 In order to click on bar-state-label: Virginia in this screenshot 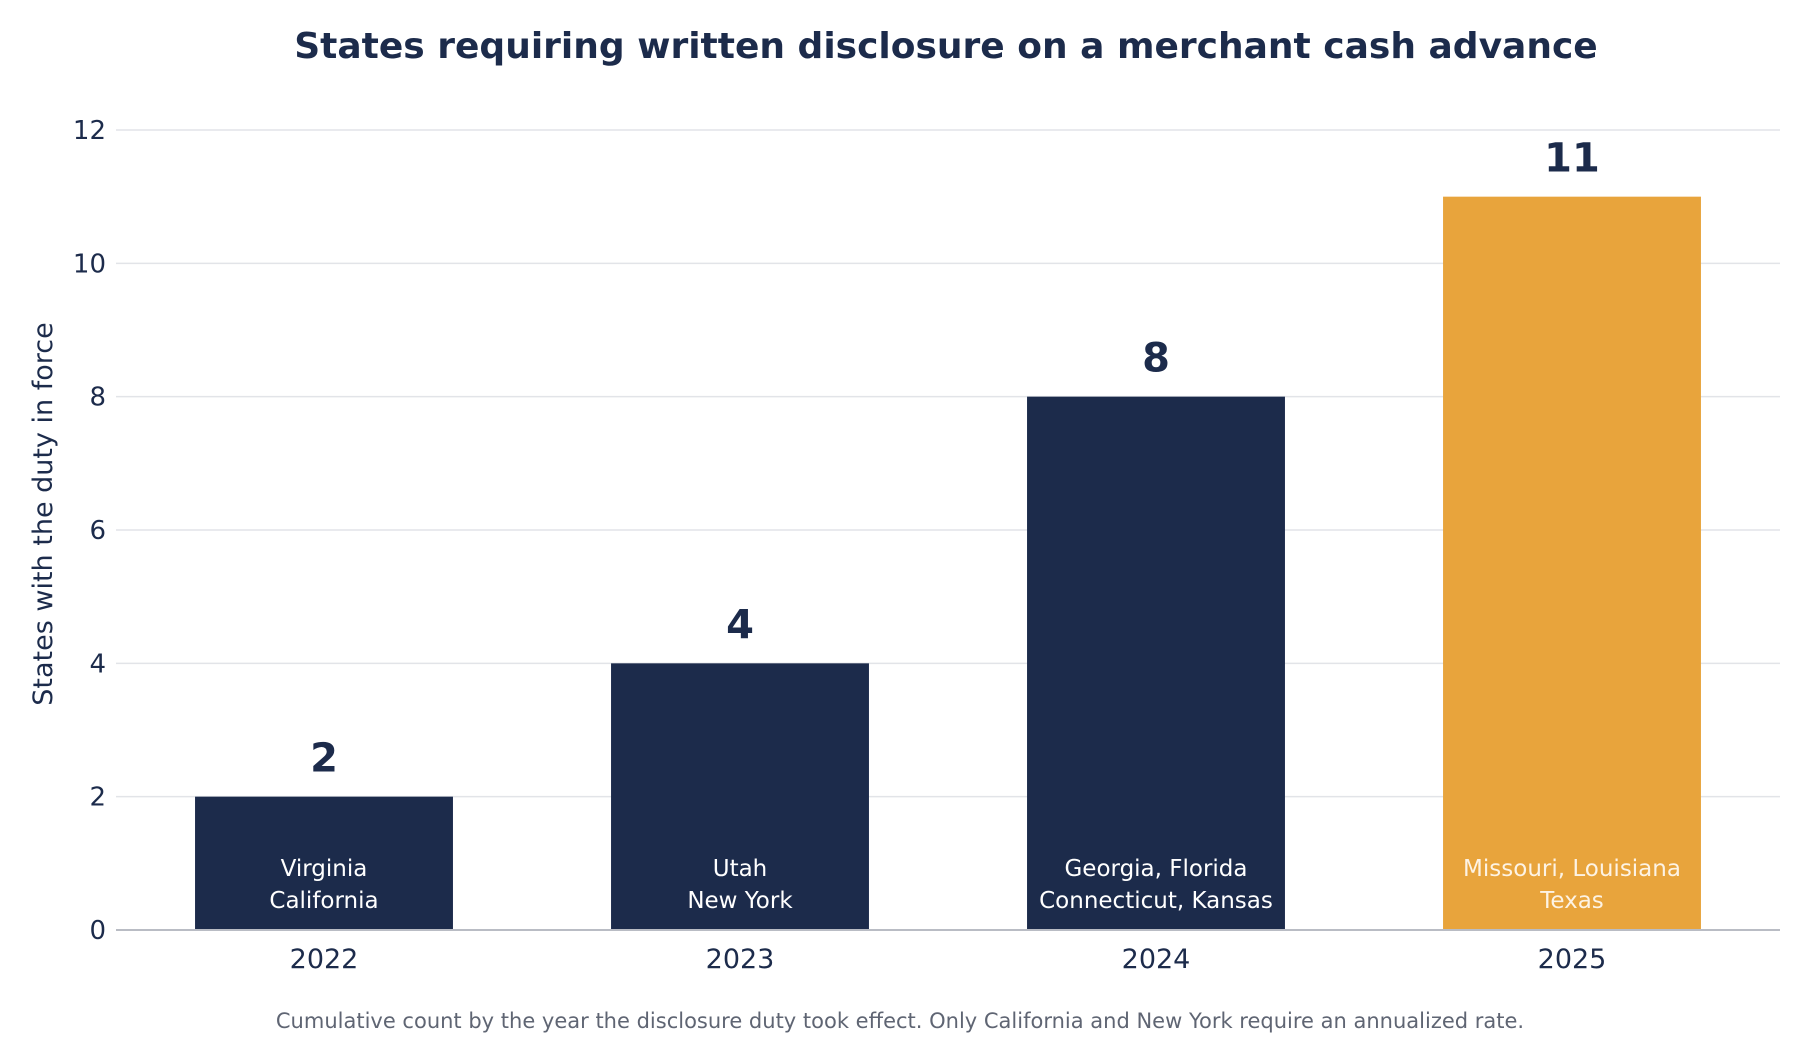, I will do `click(324, 869)`.